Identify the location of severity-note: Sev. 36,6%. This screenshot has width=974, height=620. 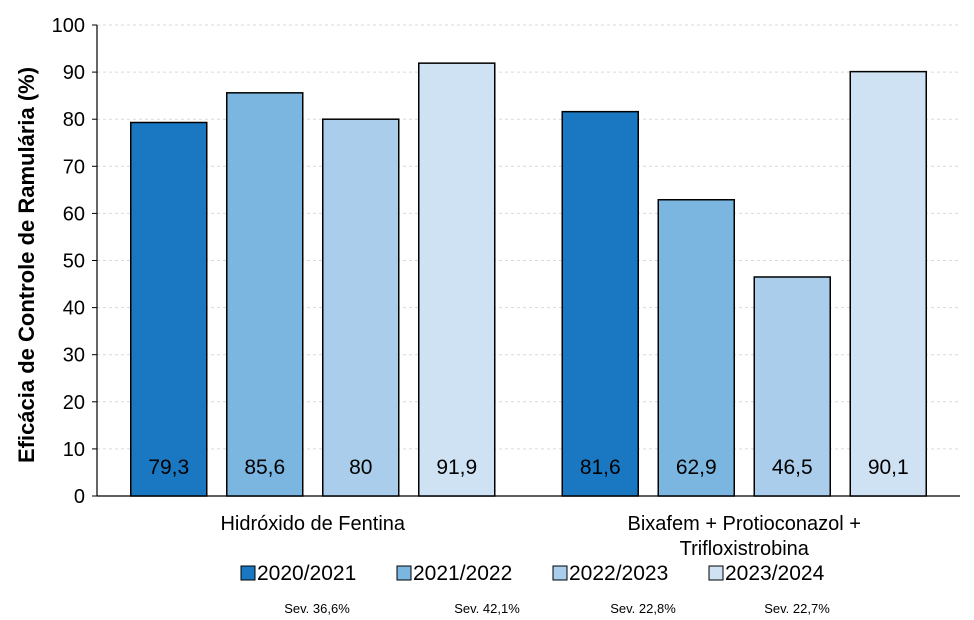
(317, 608).